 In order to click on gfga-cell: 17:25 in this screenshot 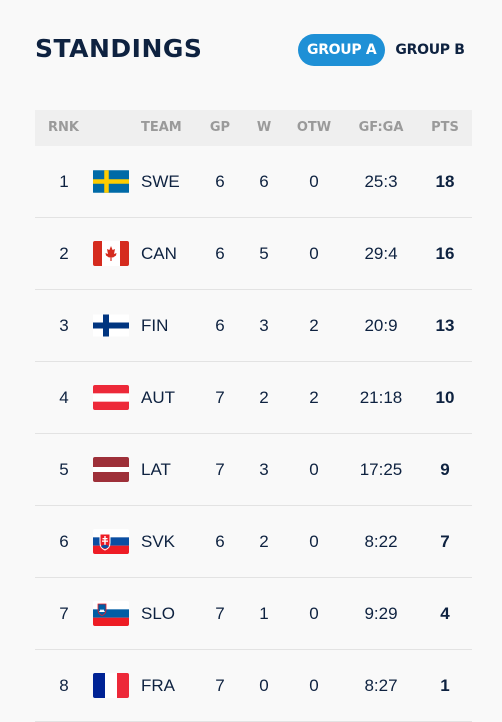, I will do `click(381, 469)`.